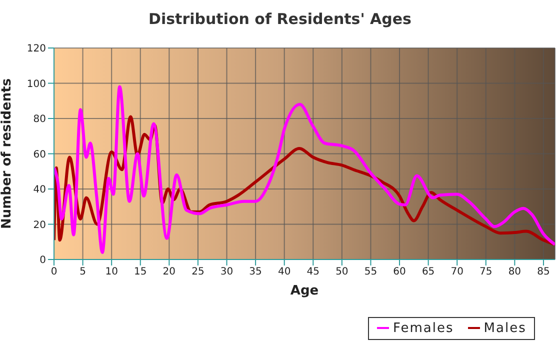  What do you see at coordinates (399, 272) in the screenshot?
I see `x-tick-label: 60` at bounding box center [399, 272].